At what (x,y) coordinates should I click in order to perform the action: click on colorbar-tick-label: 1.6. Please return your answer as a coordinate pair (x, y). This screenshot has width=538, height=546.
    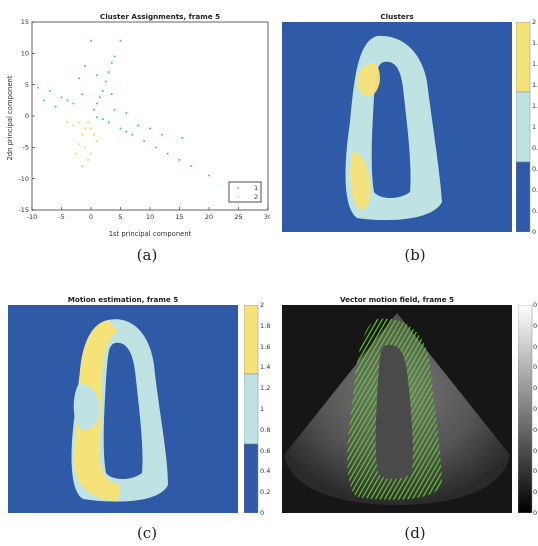
    Looking at the image, I should click on (265, 346).